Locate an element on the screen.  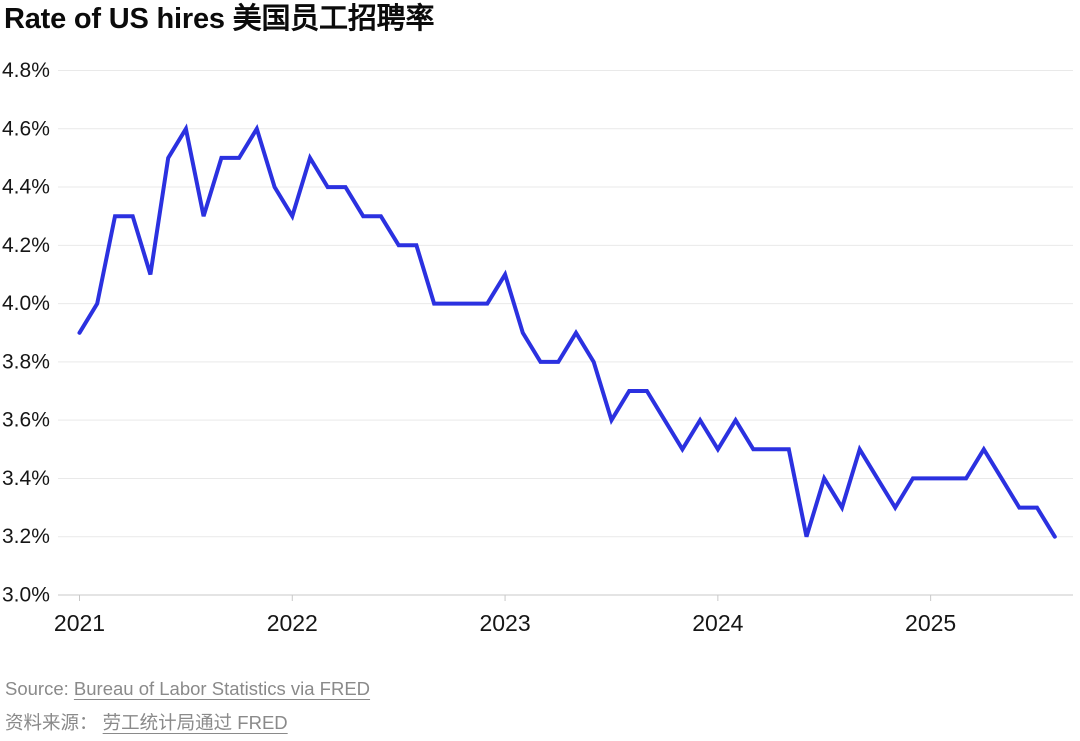
x-axis-label: 2022 is located at coordinates (292, 623).